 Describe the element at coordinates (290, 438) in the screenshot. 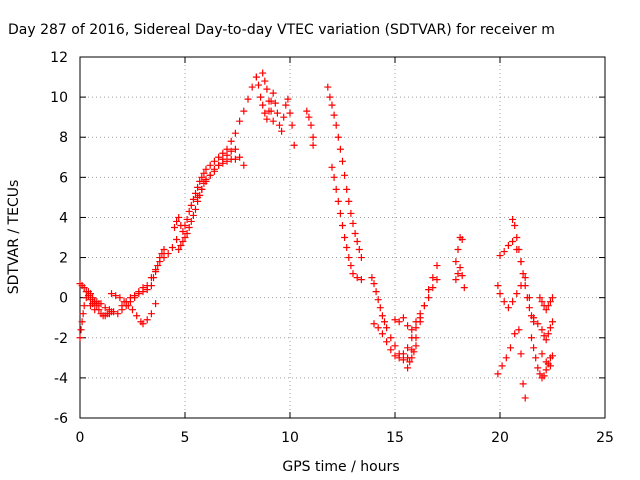

I see `x-tick-label: 10` at that location.